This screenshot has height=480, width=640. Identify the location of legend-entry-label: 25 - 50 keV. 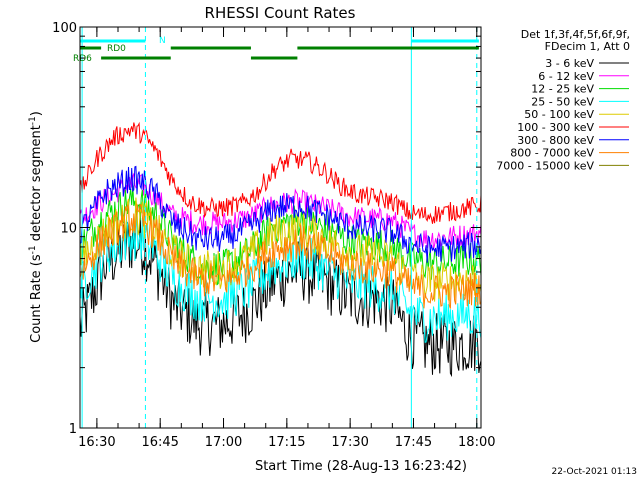
(562, 101).